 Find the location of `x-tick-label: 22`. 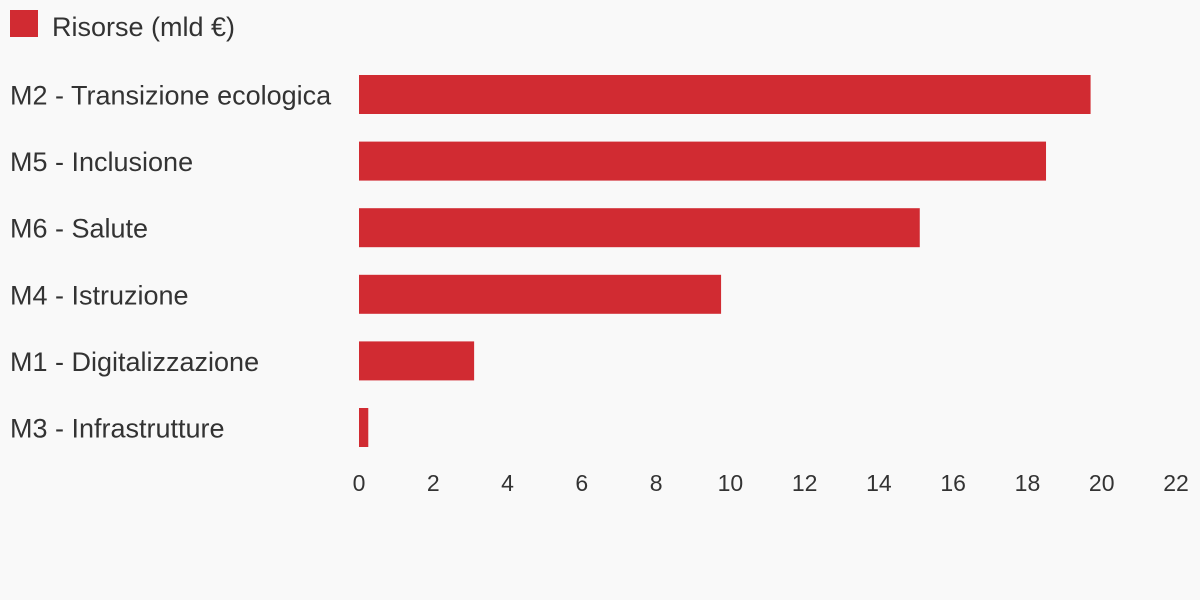

x-tick-label: 22 is located at coordinates (1176, 483).